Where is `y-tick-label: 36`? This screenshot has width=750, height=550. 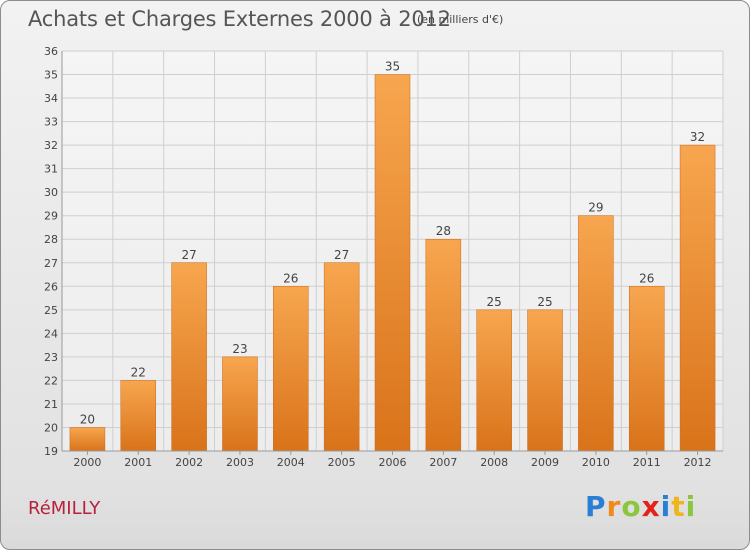 y-tick-label: 36 is located at coordinates (51, 51).